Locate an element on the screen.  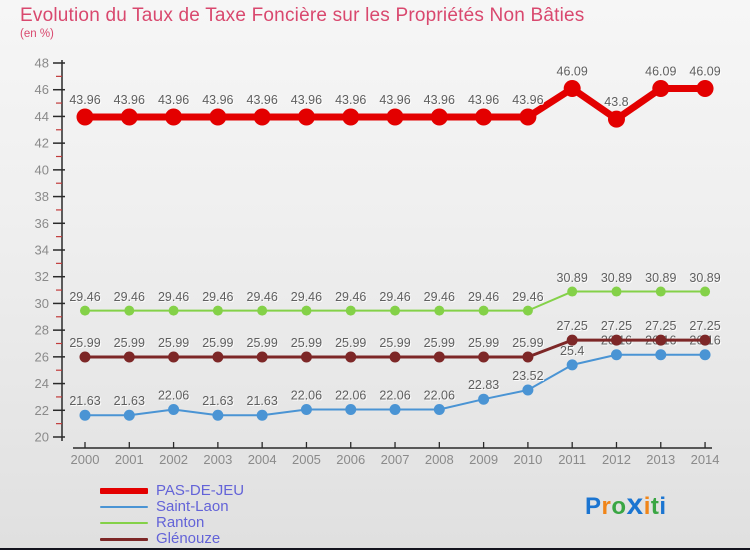
data-point-label-PAS-DE-JEU: 46.09 is located at coordinates (704, 72).